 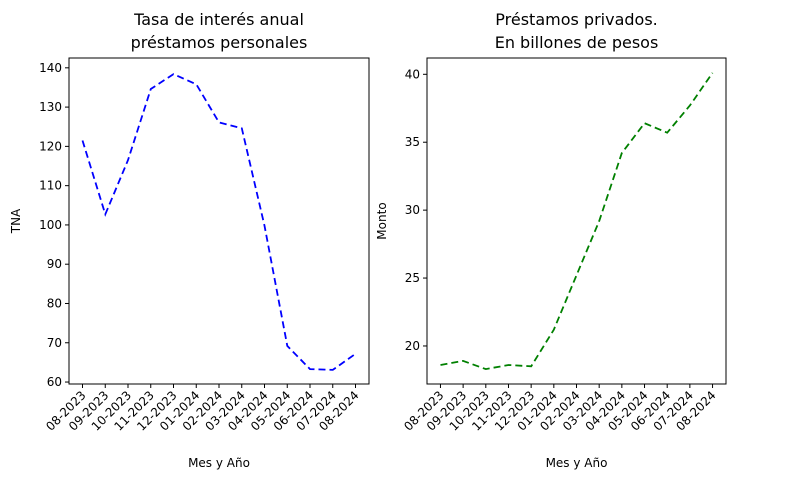 I want to click on y-axis-label: Monto, so click(x=382, y=220).